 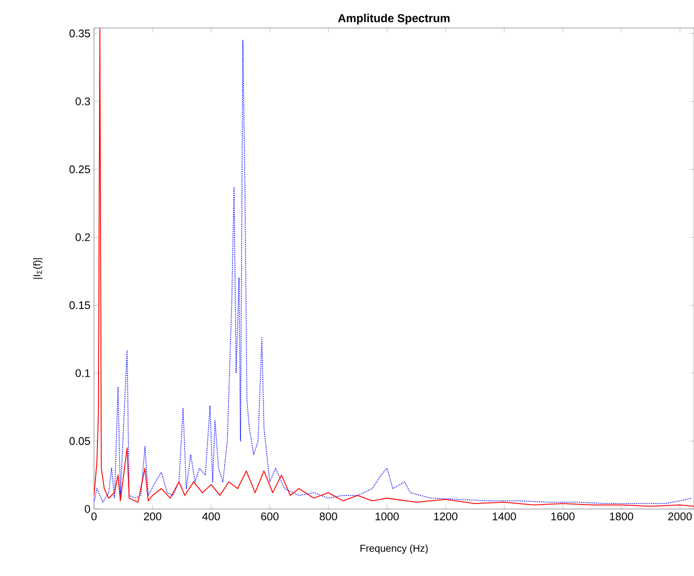 What do you see at coordinates (83, 373) in the screenshot?
I see `y-tick-label: 0.1` at bounding box center [83, 373].